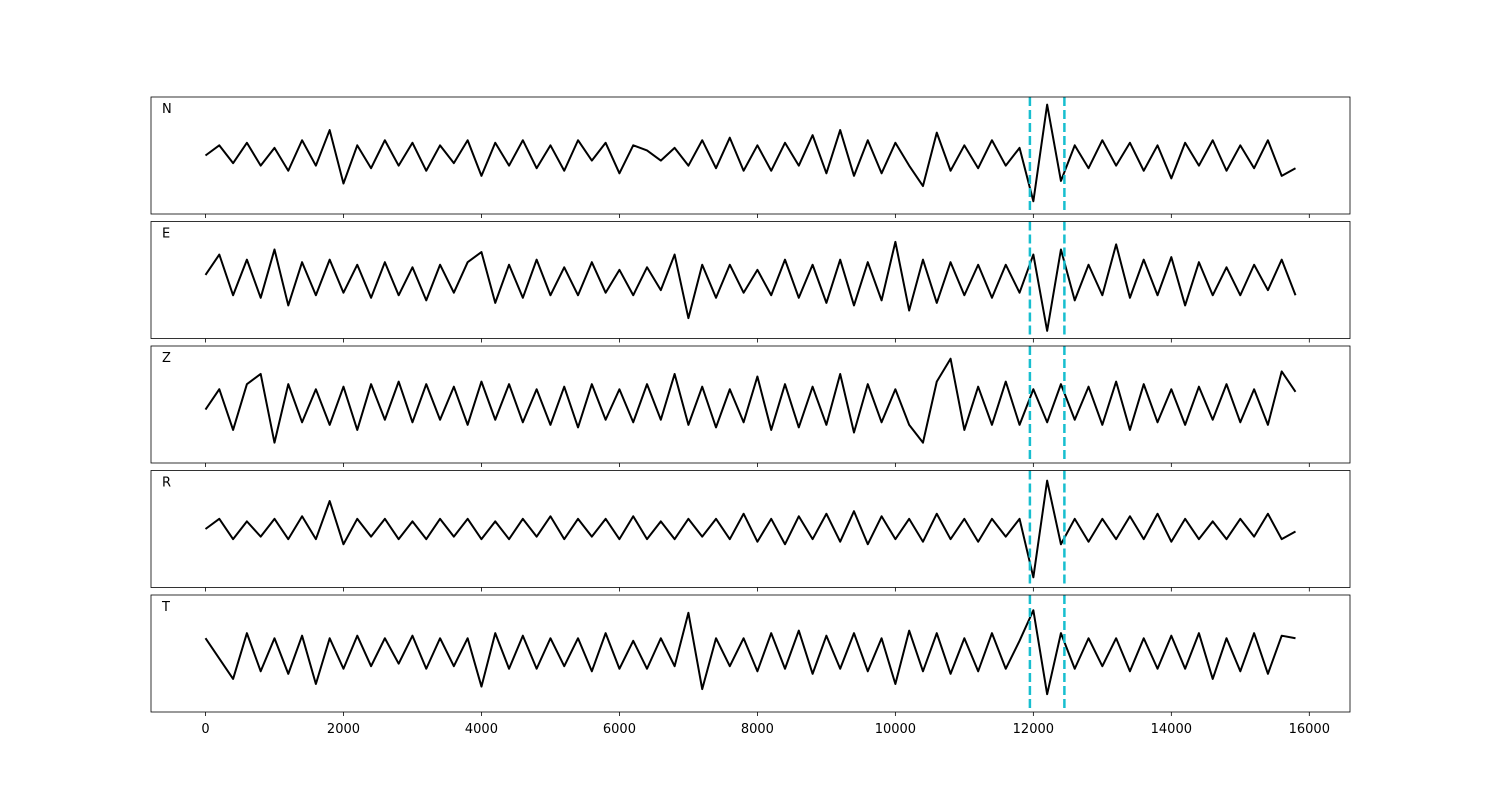 The height and width of the screenshot is (800, 1500). What do you see at coordinates (166, 358) in the screenshot?
I see `channel-label: Z` at bounding box center [166, 358].